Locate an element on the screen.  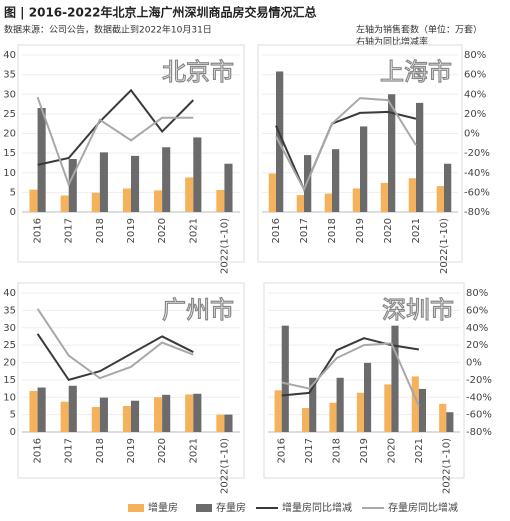
legend-label: 存量房同比增减 is located at coordinates (423, 507).